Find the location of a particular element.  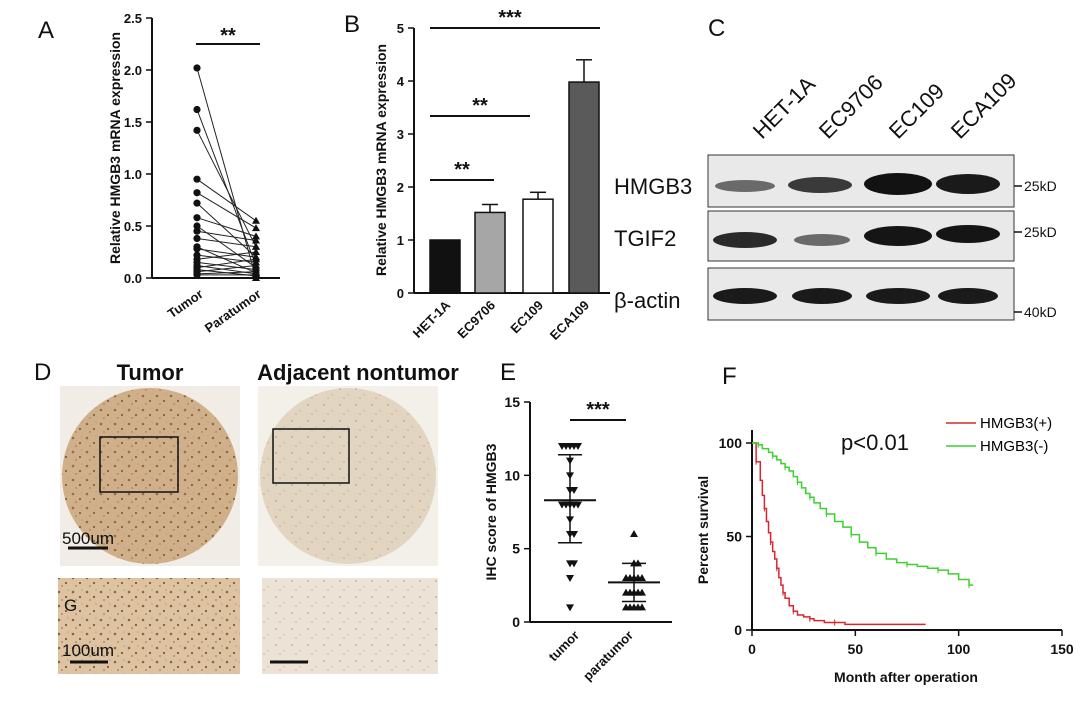

ihc-core-tumor-texture is located at coordinates (150, 476).